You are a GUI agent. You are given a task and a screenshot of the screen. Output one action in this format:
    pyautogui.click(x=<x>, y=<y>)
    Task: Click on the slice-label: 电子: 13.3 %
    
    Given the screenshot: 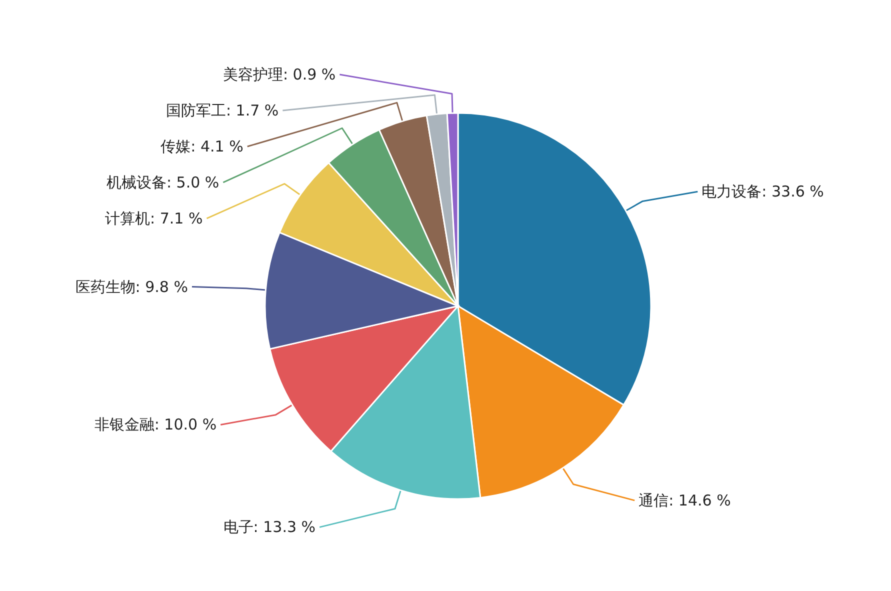 What is the action you would take?
    pyautogui.click(x=269, y=527)
    